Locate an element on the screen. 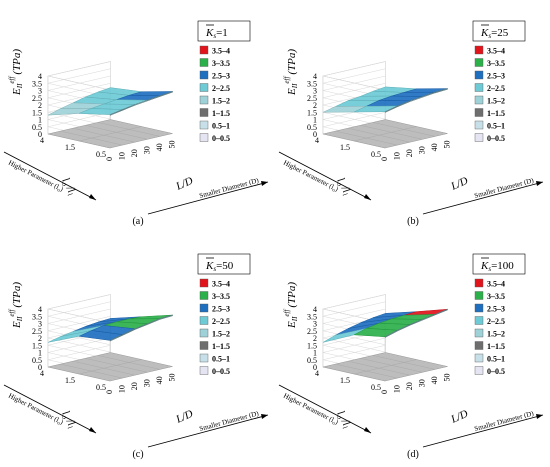 The image size is (550, 467). row-axis-arrow is located at coordinates (325, 176).